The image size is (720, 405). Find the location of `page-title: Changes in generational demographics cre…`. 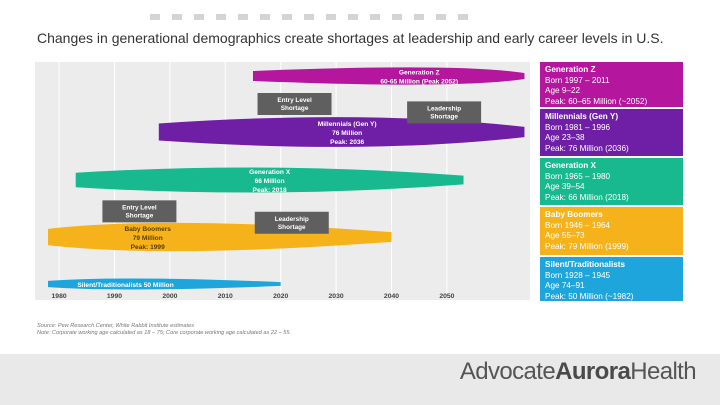

page-title: Changes in generational demographics cre… is located at coordinates (350, 38).